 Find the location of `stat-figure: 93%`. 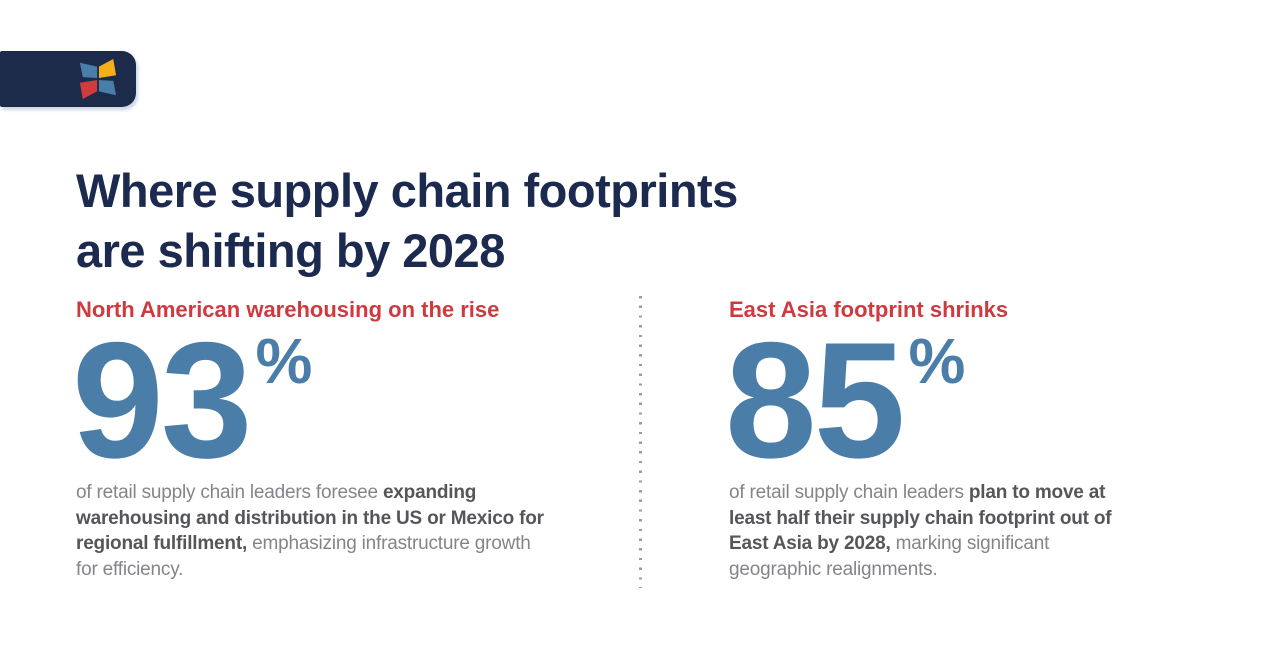

stat-figure: 93% is located at coordinates (311, 400).